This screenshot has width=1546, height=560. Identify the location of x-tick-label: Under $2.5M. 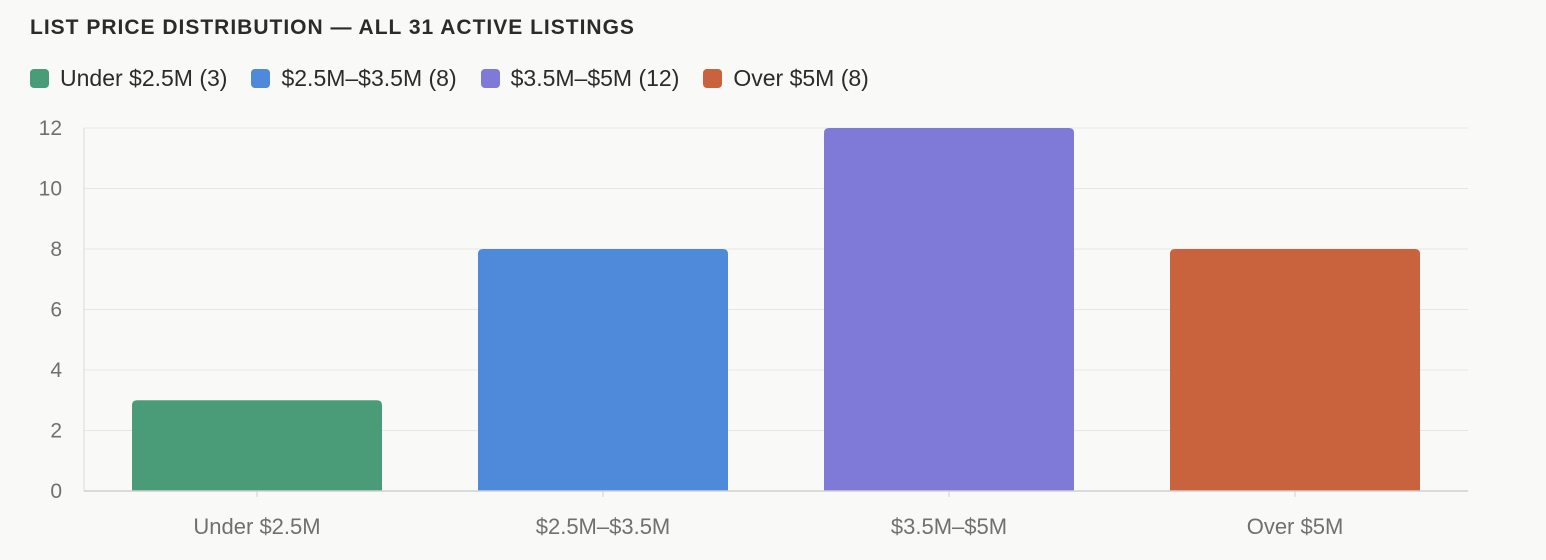
(256, 526).